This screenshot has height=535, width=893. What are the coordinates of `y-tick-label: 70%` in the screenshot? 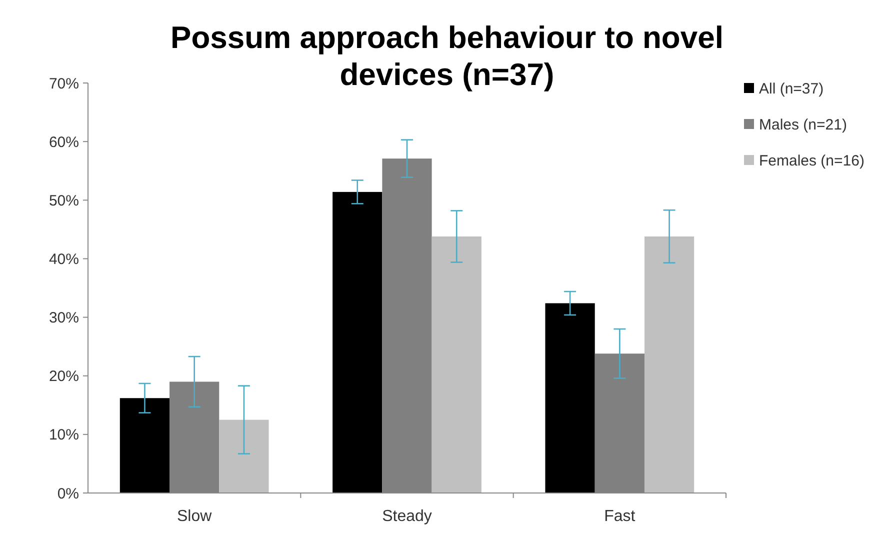 It's located at (63, 83).